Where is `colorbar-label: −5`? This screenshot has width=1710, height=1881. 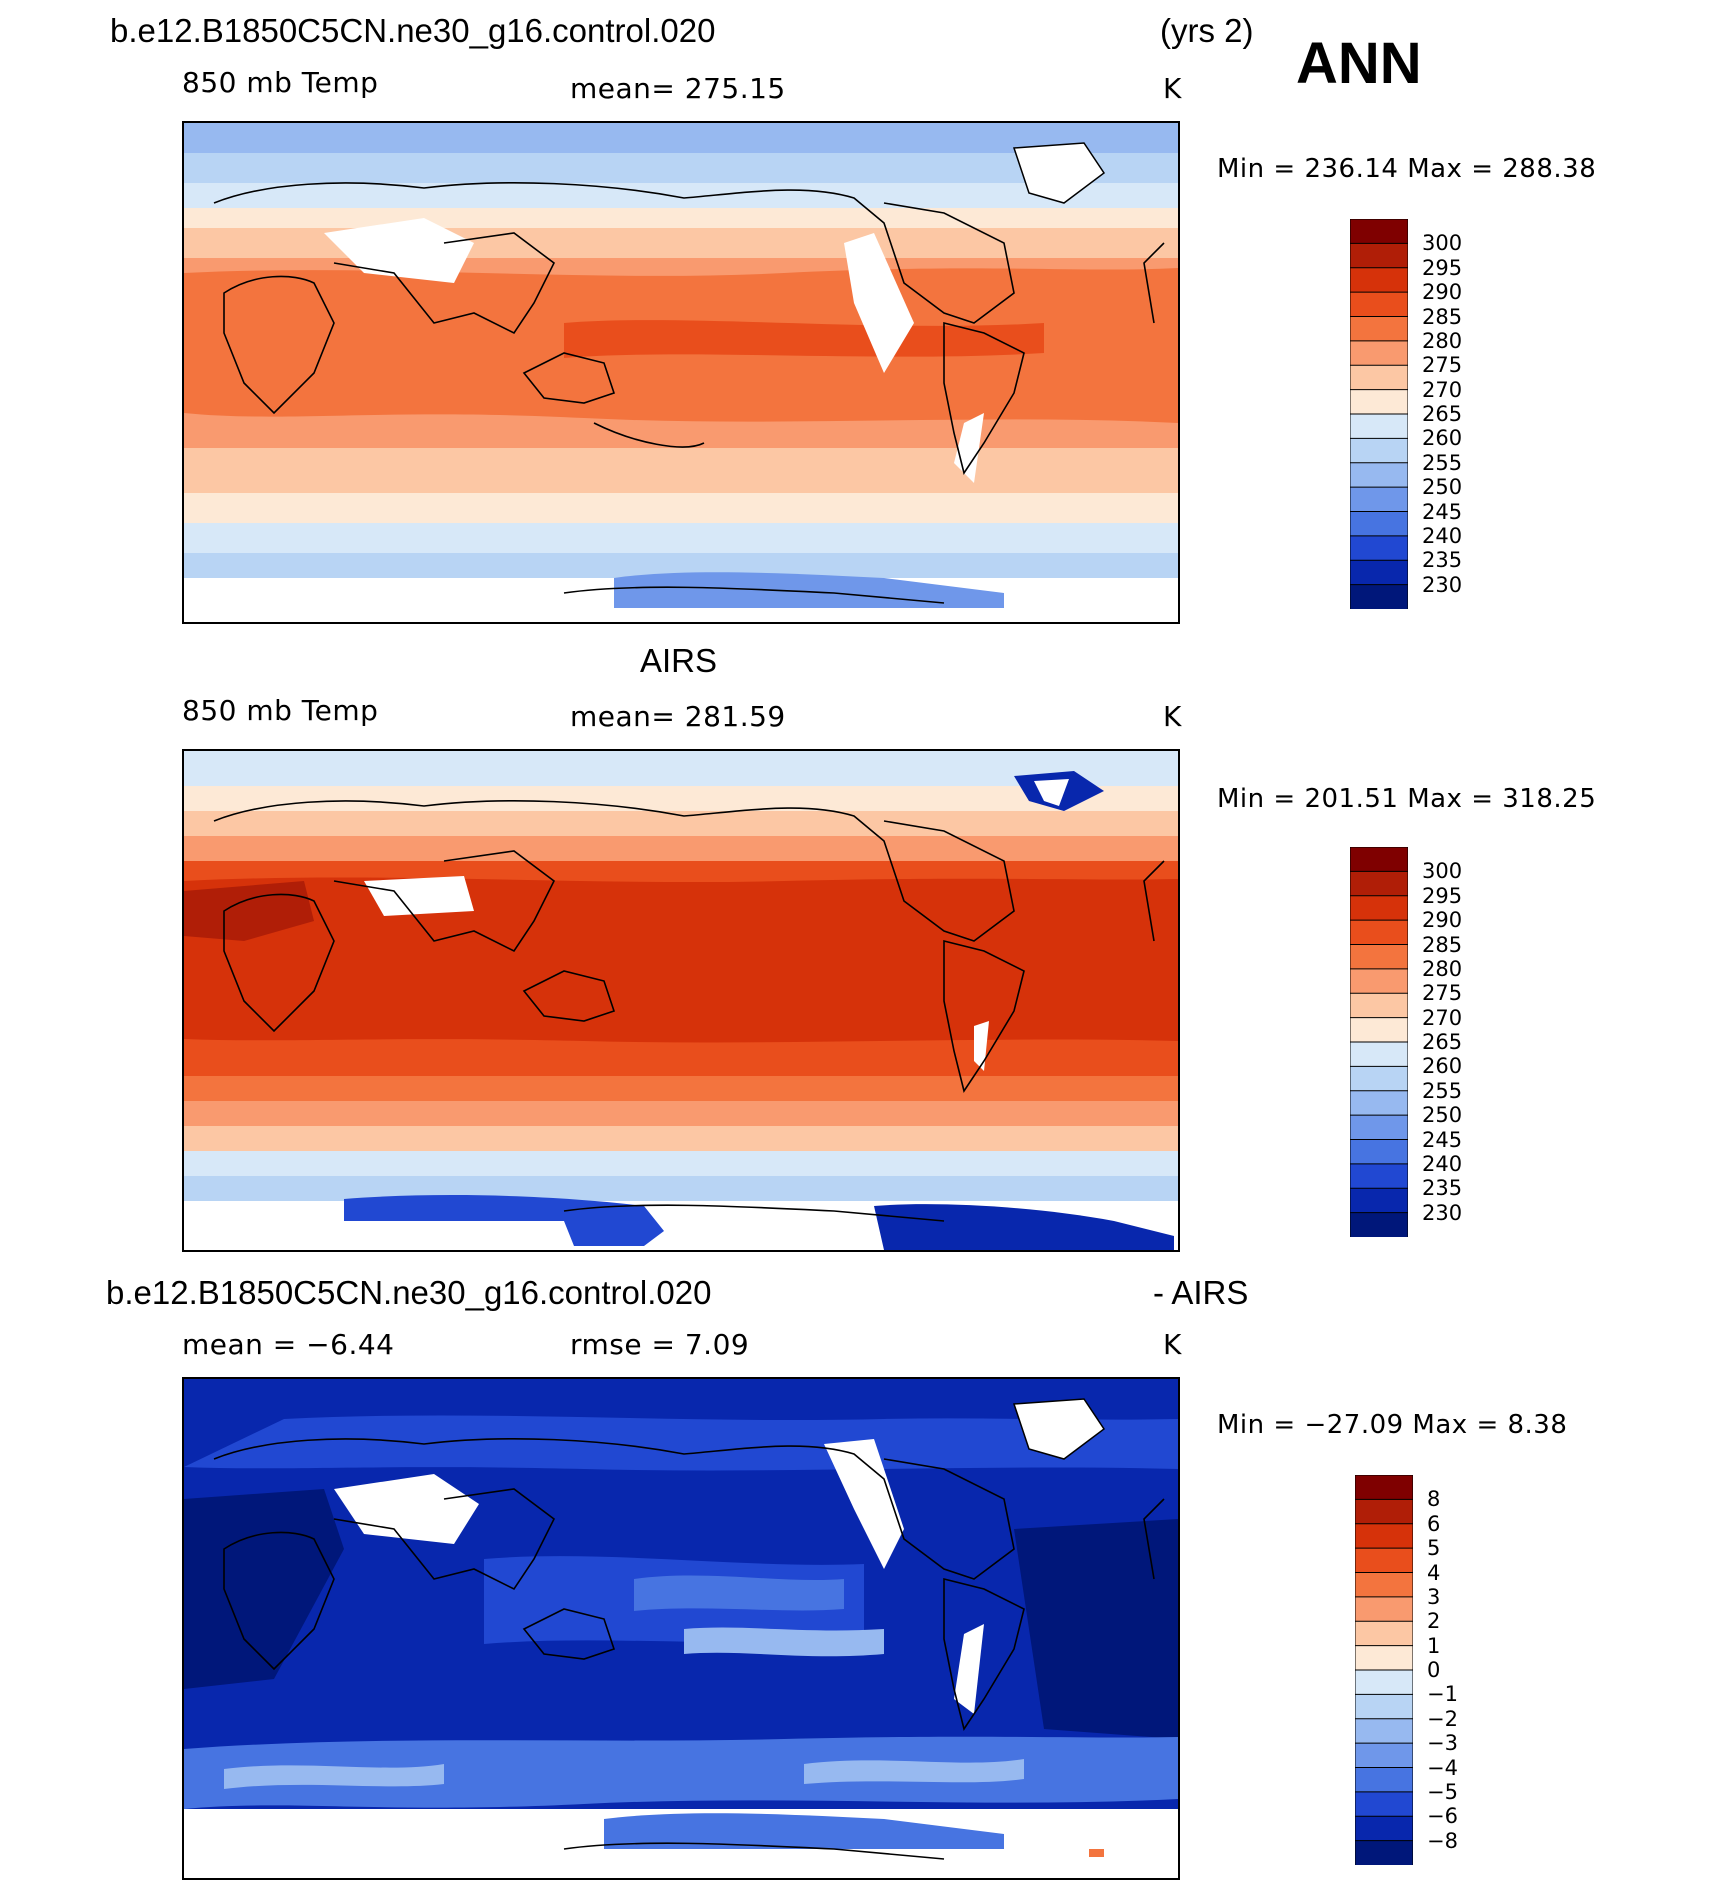 colorbar-label: −5 is located at coordinates (1442, 1791).